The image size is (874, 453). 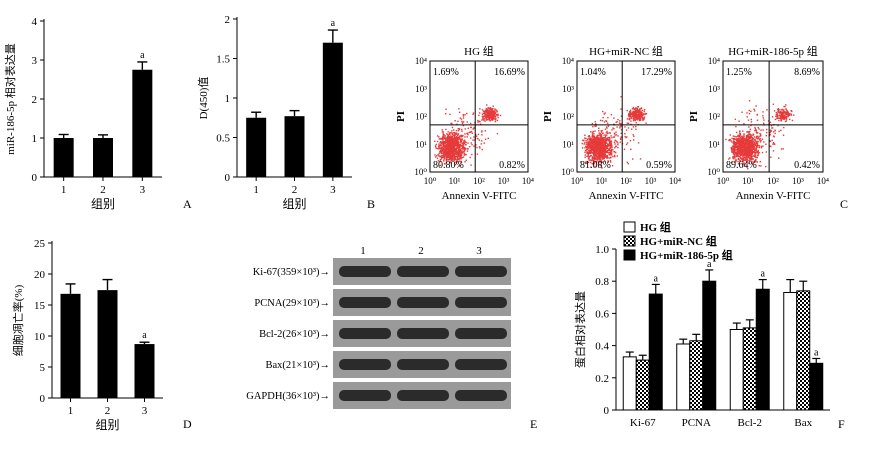 I want to click on x-tick-label: 10⁴, so click(x=823, y=181).